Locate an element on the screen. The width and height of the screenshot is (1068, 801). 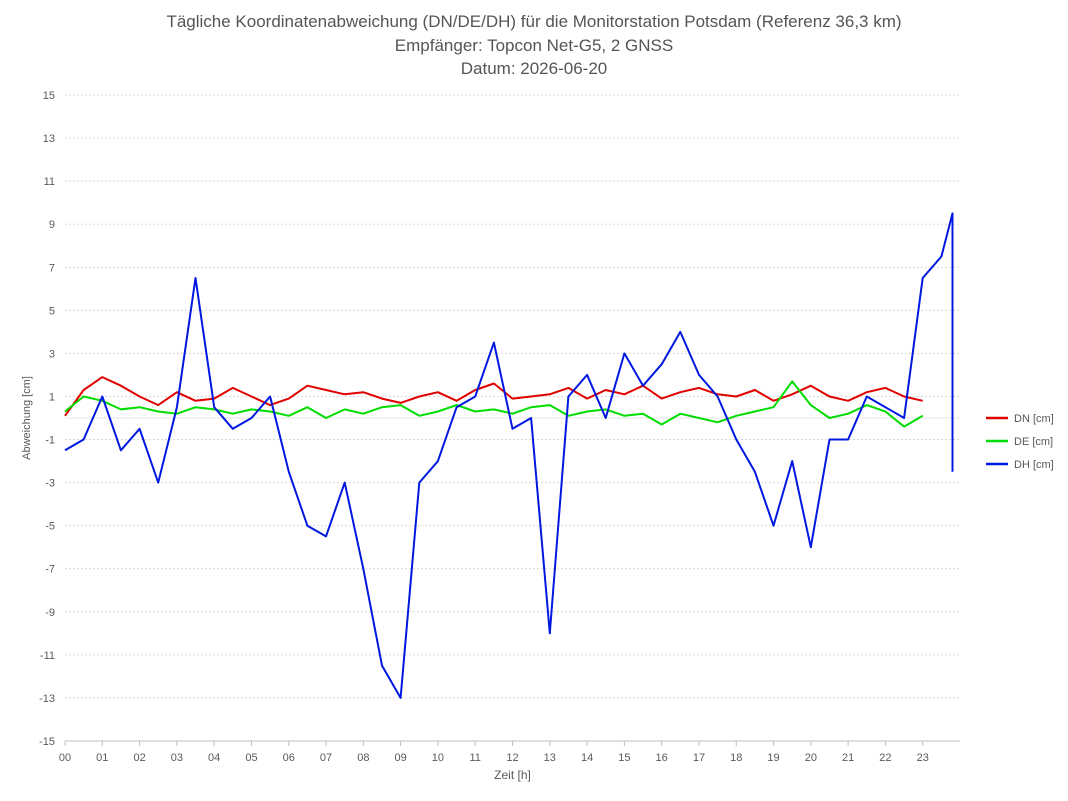
x-tick-label: 08 is located at coordinates (363, 758).